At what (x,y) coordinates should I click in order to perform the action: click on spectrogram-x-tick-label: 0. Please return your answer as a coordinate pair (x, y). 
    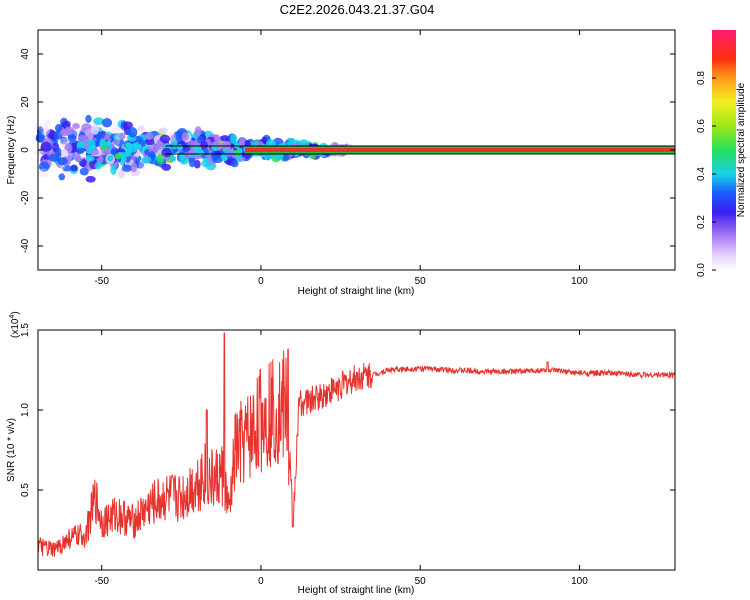
    Looking at the image, I should click on (261, 281).